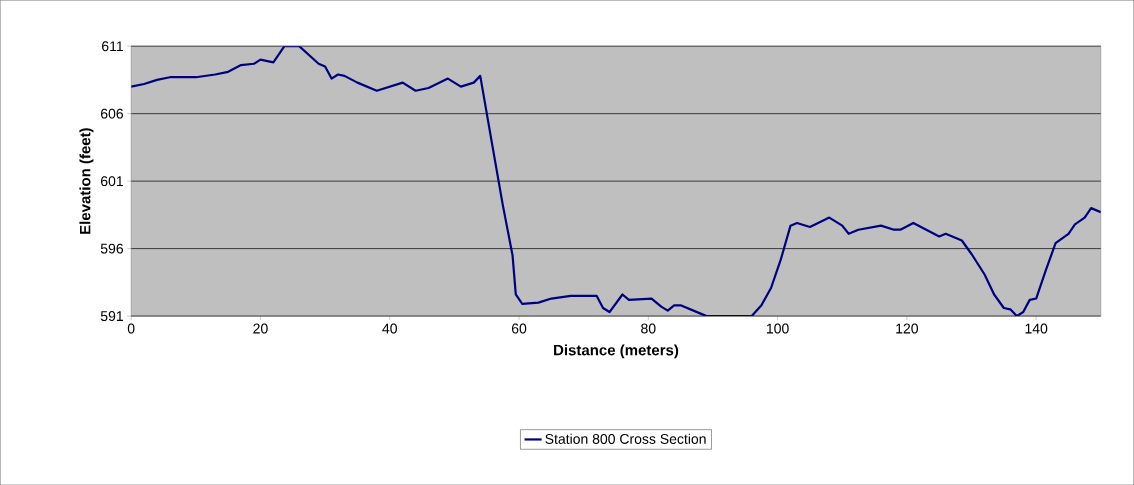 The height and width of the screenshot is (485, 1134). Describe the element at coordinates (260, 328) in the screenshot. I see `x-tick-label: 20` at that location.